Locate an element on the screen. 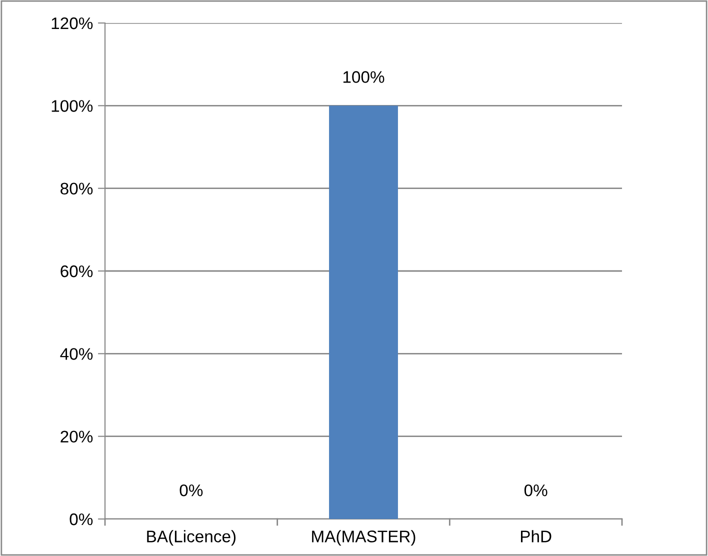  data-label: 100% is located at coordinates (363, 77).